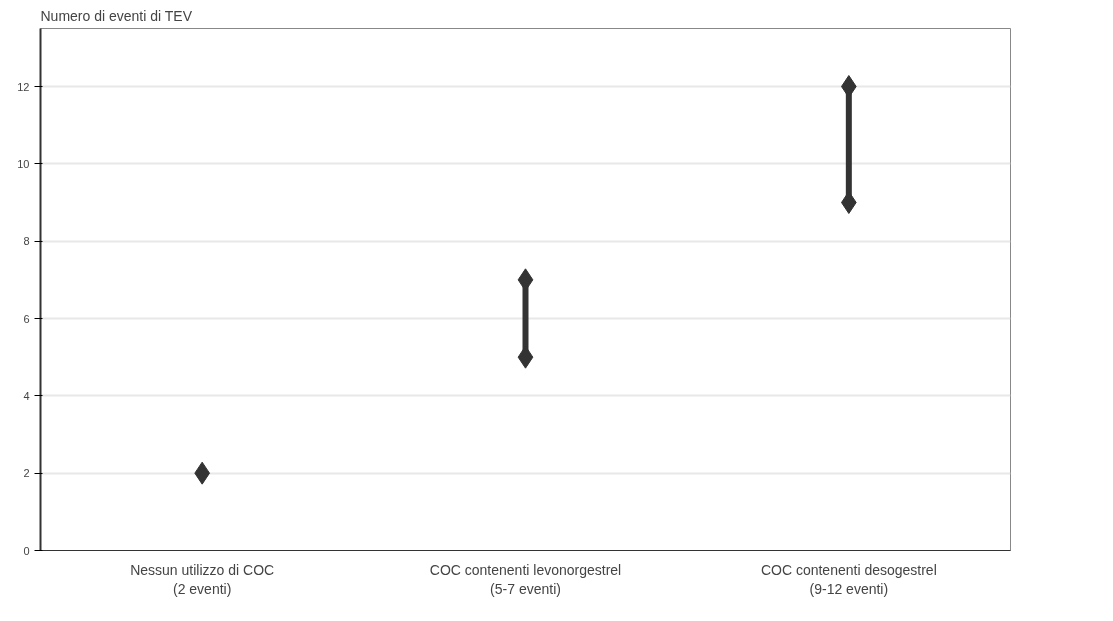 The image size is (1113, 621). Describe the element at coordinates (26, 395) in the screenshot. I see `y-tick-label: 4` at that location.